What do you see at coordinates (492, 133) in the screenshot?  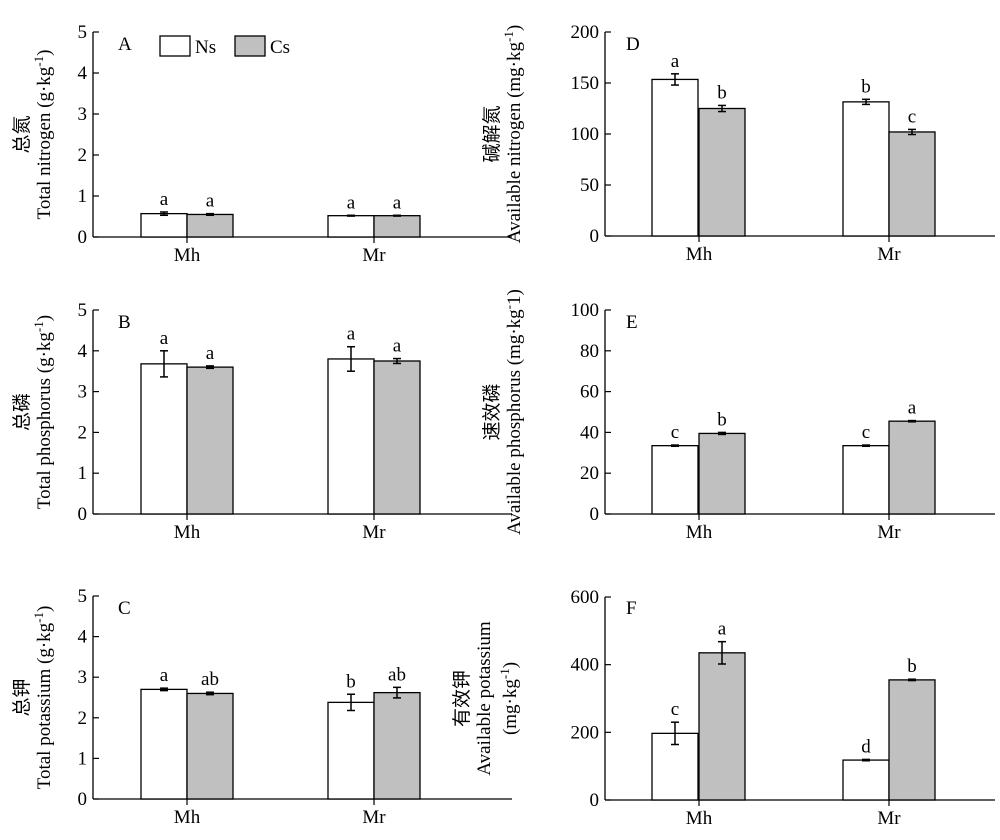 I see `y-axis-label-cn: 碱解氮` at bounding box center [492, 133].